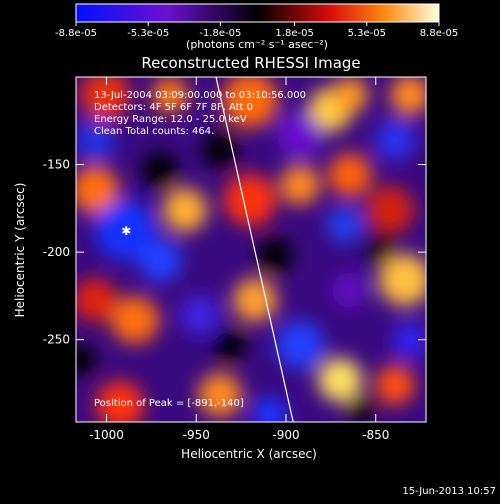  I want to click on colorbar-tick-label: -1.8e-05, so click(220, 33).